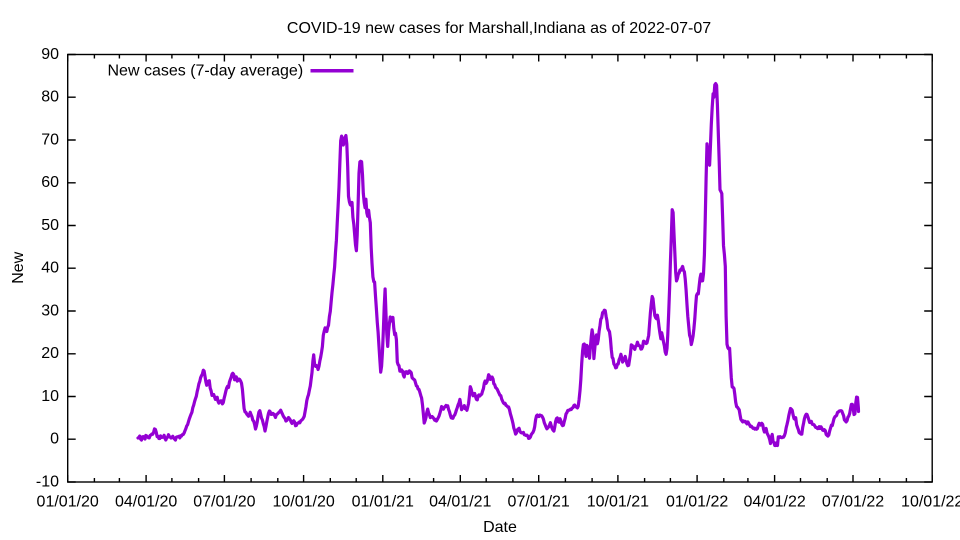 The image size is (960, 540). I want to click on svg-text: 90, so click(50, 54).